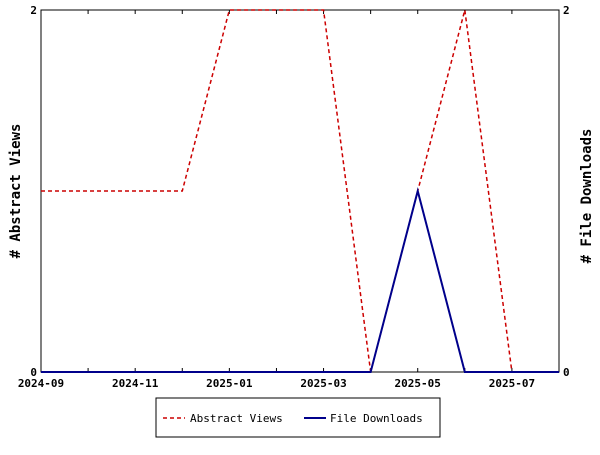  I want to click on y-axis-left-label: # Abstract Views, so click(16, 191).